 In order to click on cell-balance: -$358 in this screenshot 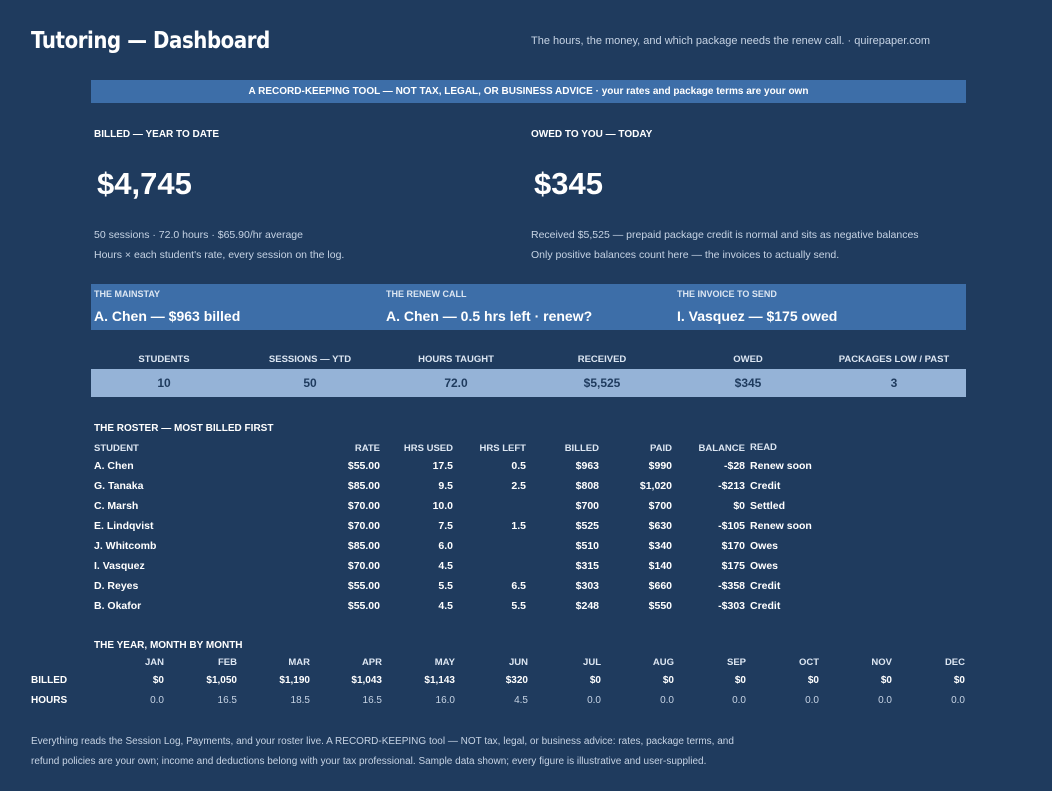, I will do `click(731, 586)`.